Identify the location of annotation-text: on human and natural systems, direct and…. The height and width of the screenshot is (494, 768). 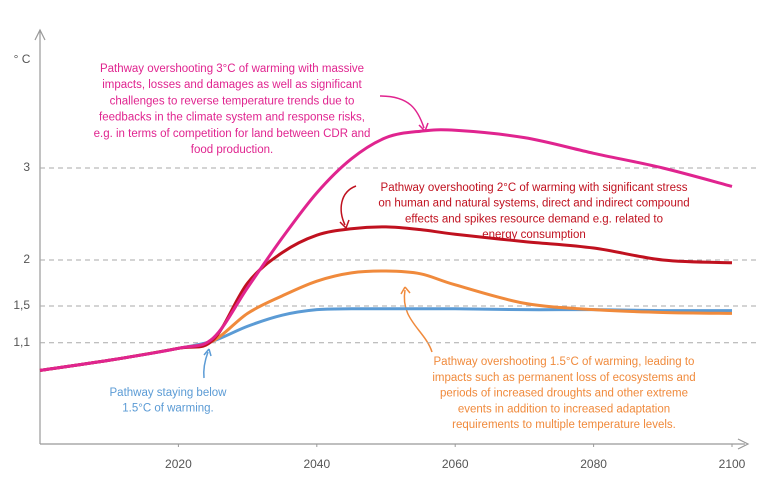
(533, 204).